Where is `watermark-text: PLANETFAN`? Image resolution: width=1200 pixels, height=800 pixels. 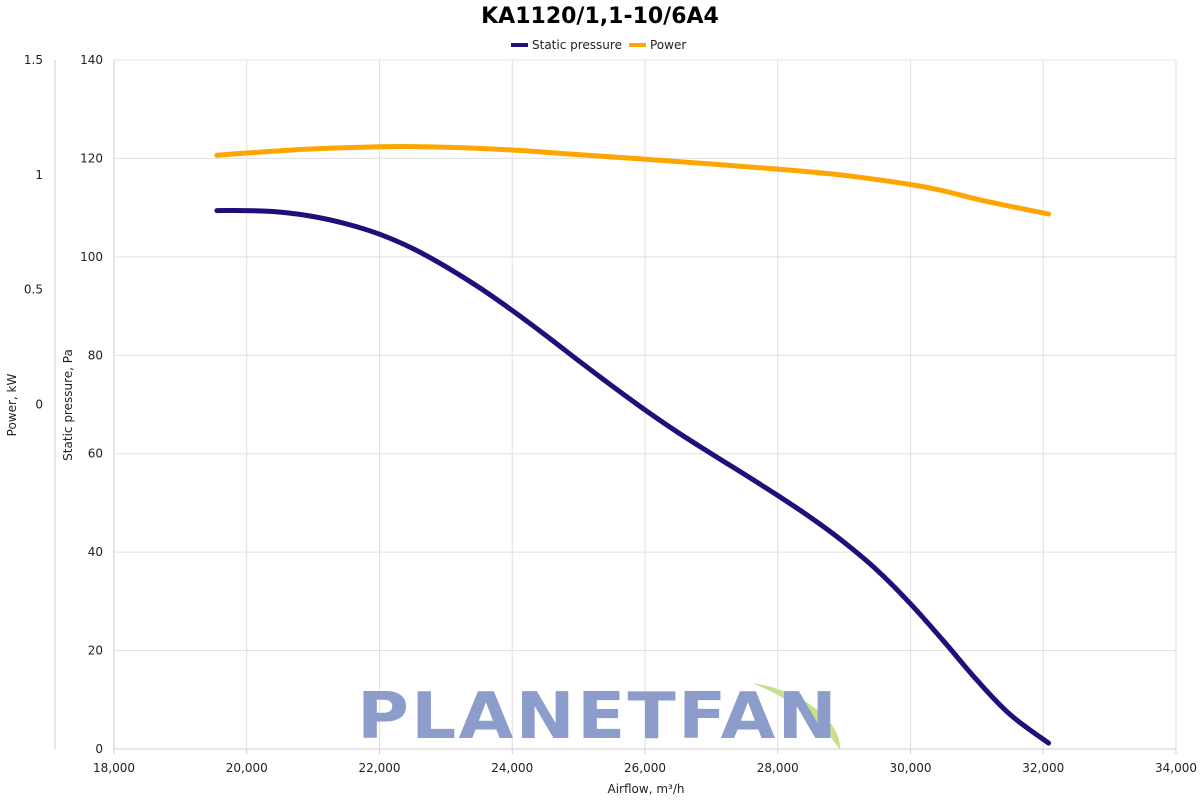
watermark-text: PLANETFAN is located at coordinates (598, 717).